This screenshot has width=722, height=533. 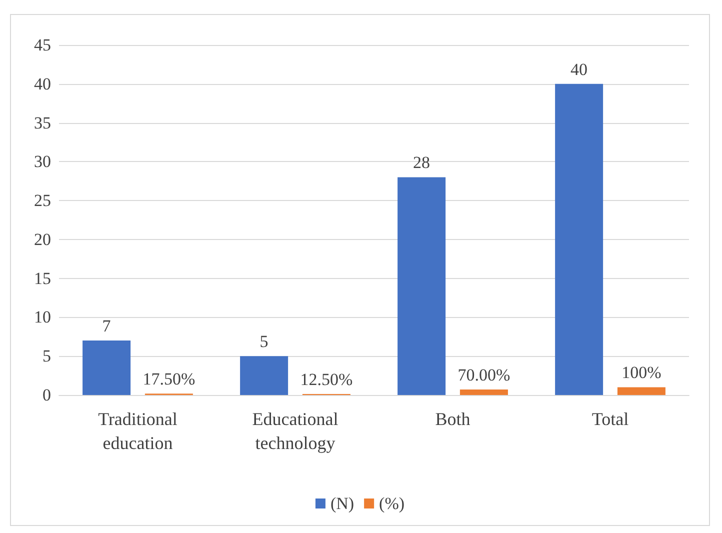 I want to click on x-tick-label: Traditional education, so click(x=138, y=431).